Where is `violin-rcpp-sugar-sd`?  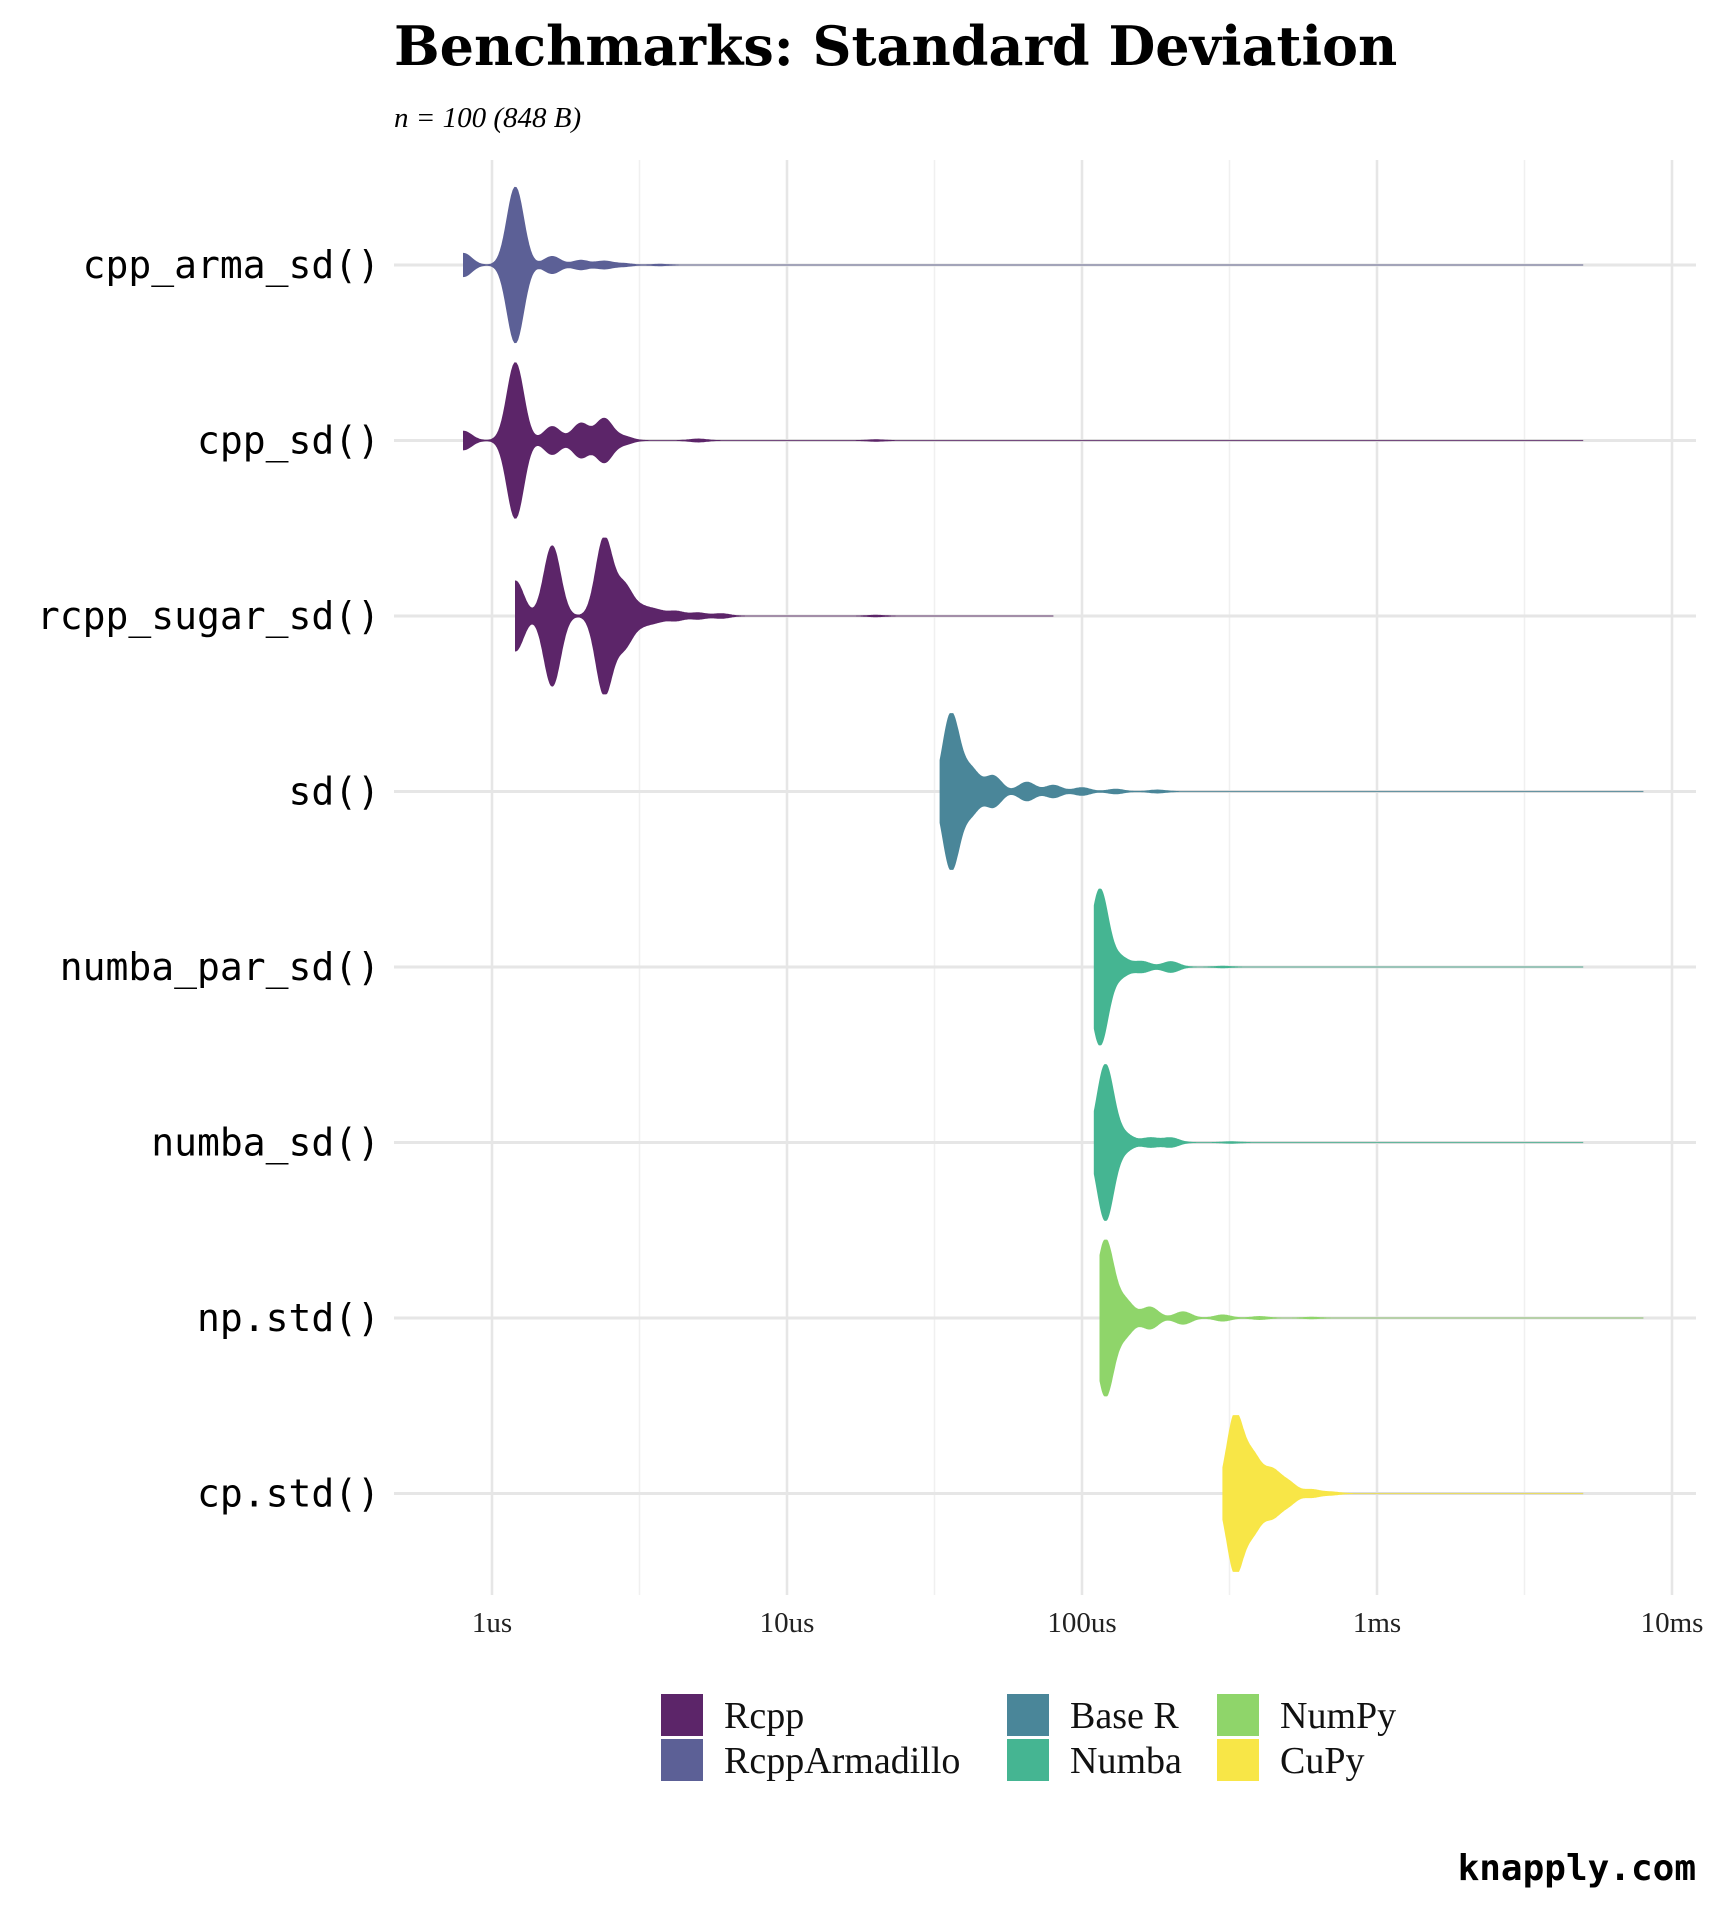 violin-rcpp-sugar-sd is located at coordinates (784, 616).